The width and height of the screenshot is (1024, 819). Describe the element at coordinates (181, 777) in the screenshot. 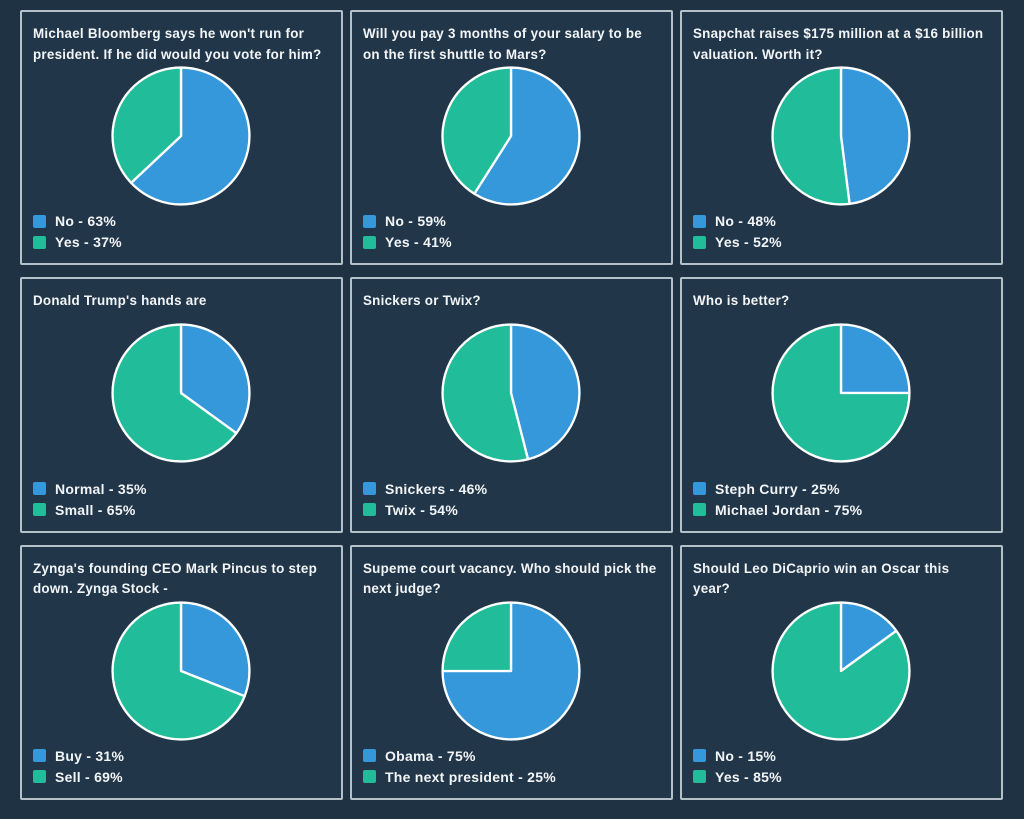

I see `legend-row: Sell - 69%` at that location.